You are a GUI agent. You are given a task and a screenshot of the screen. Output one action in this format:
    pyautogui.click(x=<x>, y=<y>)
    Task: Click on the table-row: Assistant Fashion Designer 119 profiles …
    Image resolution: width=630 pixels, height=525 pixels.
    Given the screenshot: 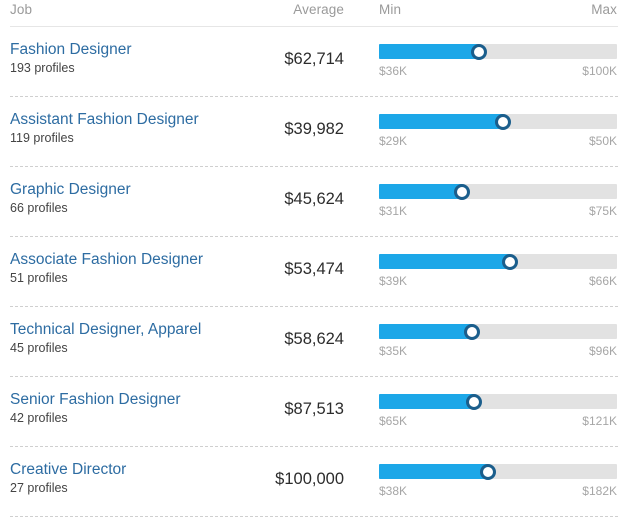 What is the action you would take?
    pyautogui.click(x=315, y=132)
    